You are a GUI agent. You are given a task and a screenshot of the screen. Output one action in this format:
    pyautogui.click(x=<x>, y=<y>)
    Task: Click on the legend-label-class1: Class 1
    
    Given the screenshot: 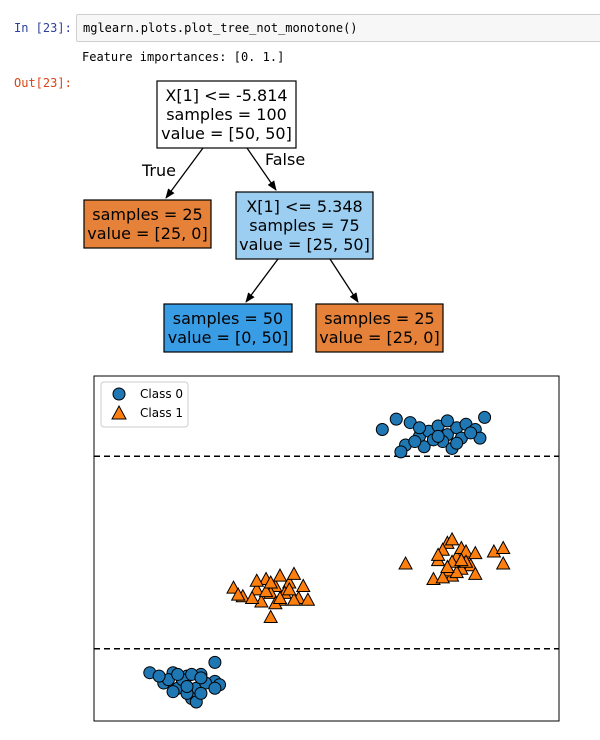 What is the action you would take?
    pyautogui.click(x=161, y=413)
    